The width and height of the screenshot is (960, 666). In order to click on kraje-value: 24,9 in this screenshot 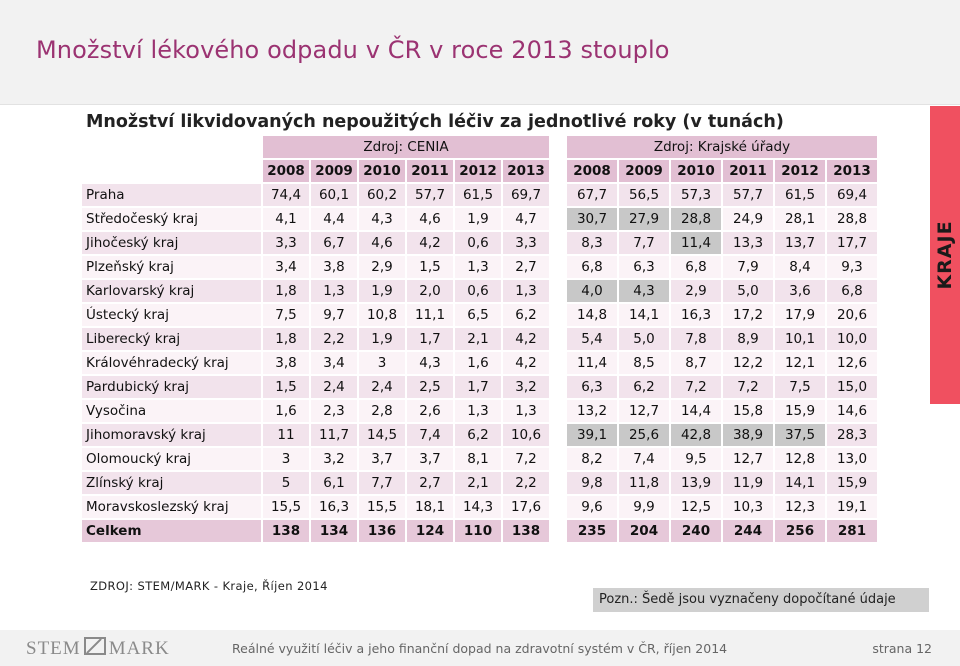, I will do `click(748, 219)`.